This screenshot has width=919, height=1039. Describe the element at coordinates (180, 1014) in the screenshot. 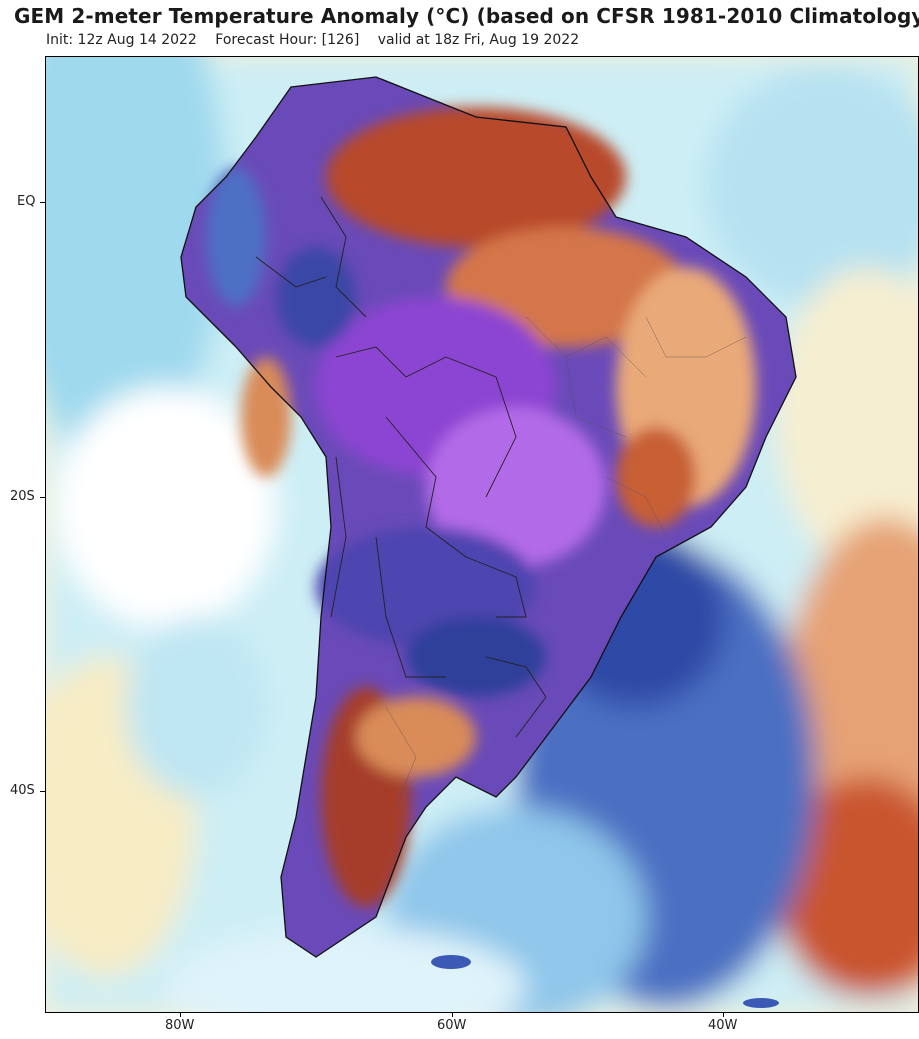

I see `lon-tick-80w` at that location.